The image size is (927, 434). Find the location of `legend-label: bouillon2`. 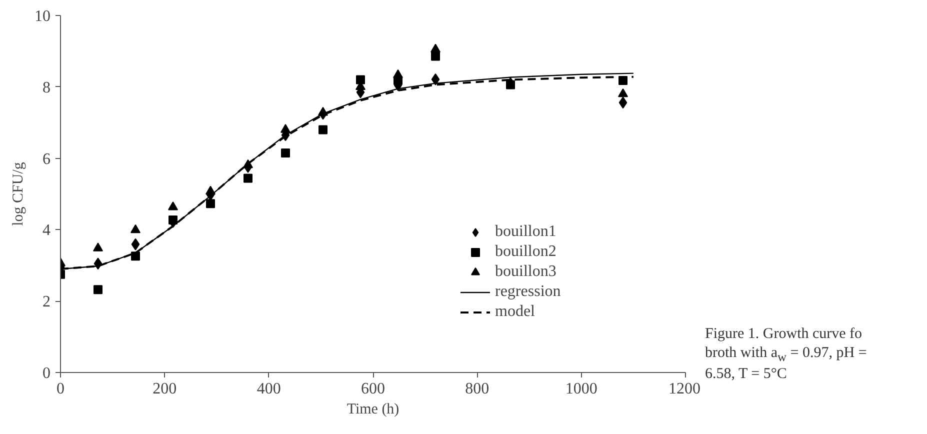

legend-label: bouillon2 is located at coordinates (525, 252).